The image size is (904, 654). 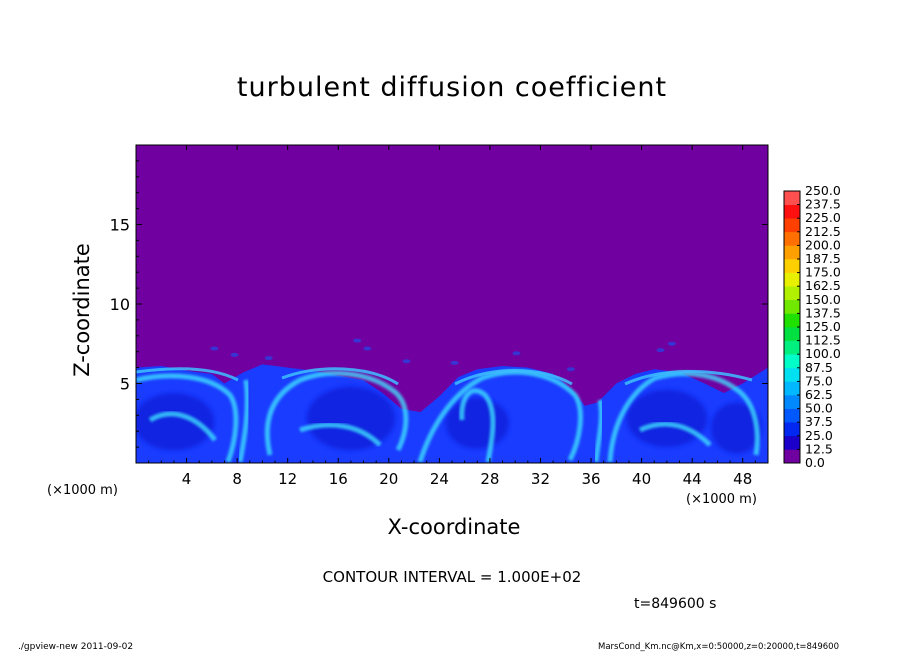 I want to click on colorbar-label: 12.5, so click(x=819, y=448).